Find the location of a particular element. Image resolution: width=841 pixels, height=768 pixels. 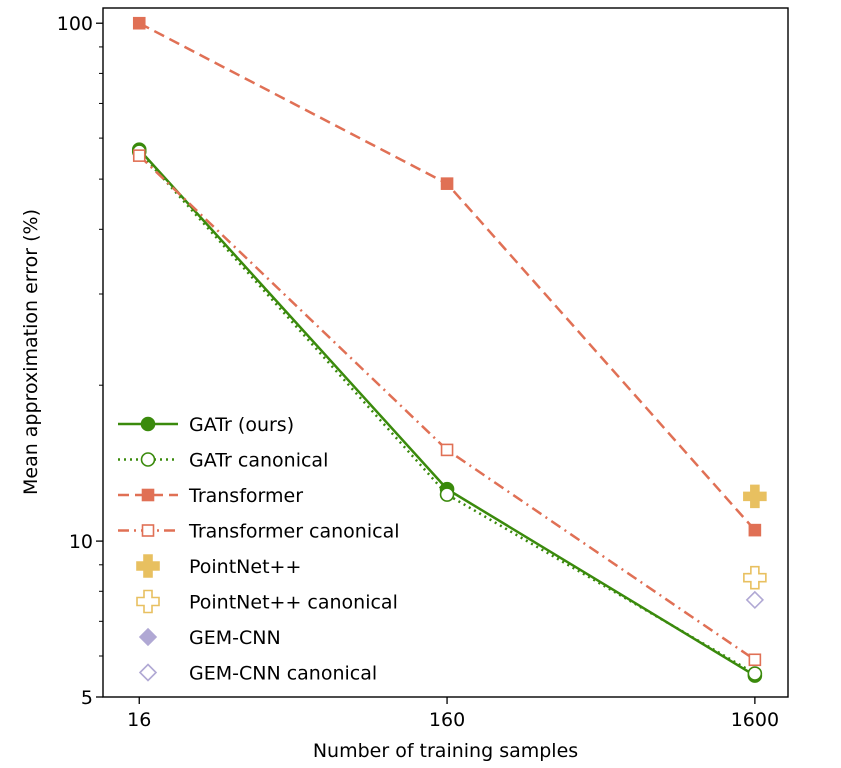

y-tick-label: 100 is located at coordinates (75, 24).